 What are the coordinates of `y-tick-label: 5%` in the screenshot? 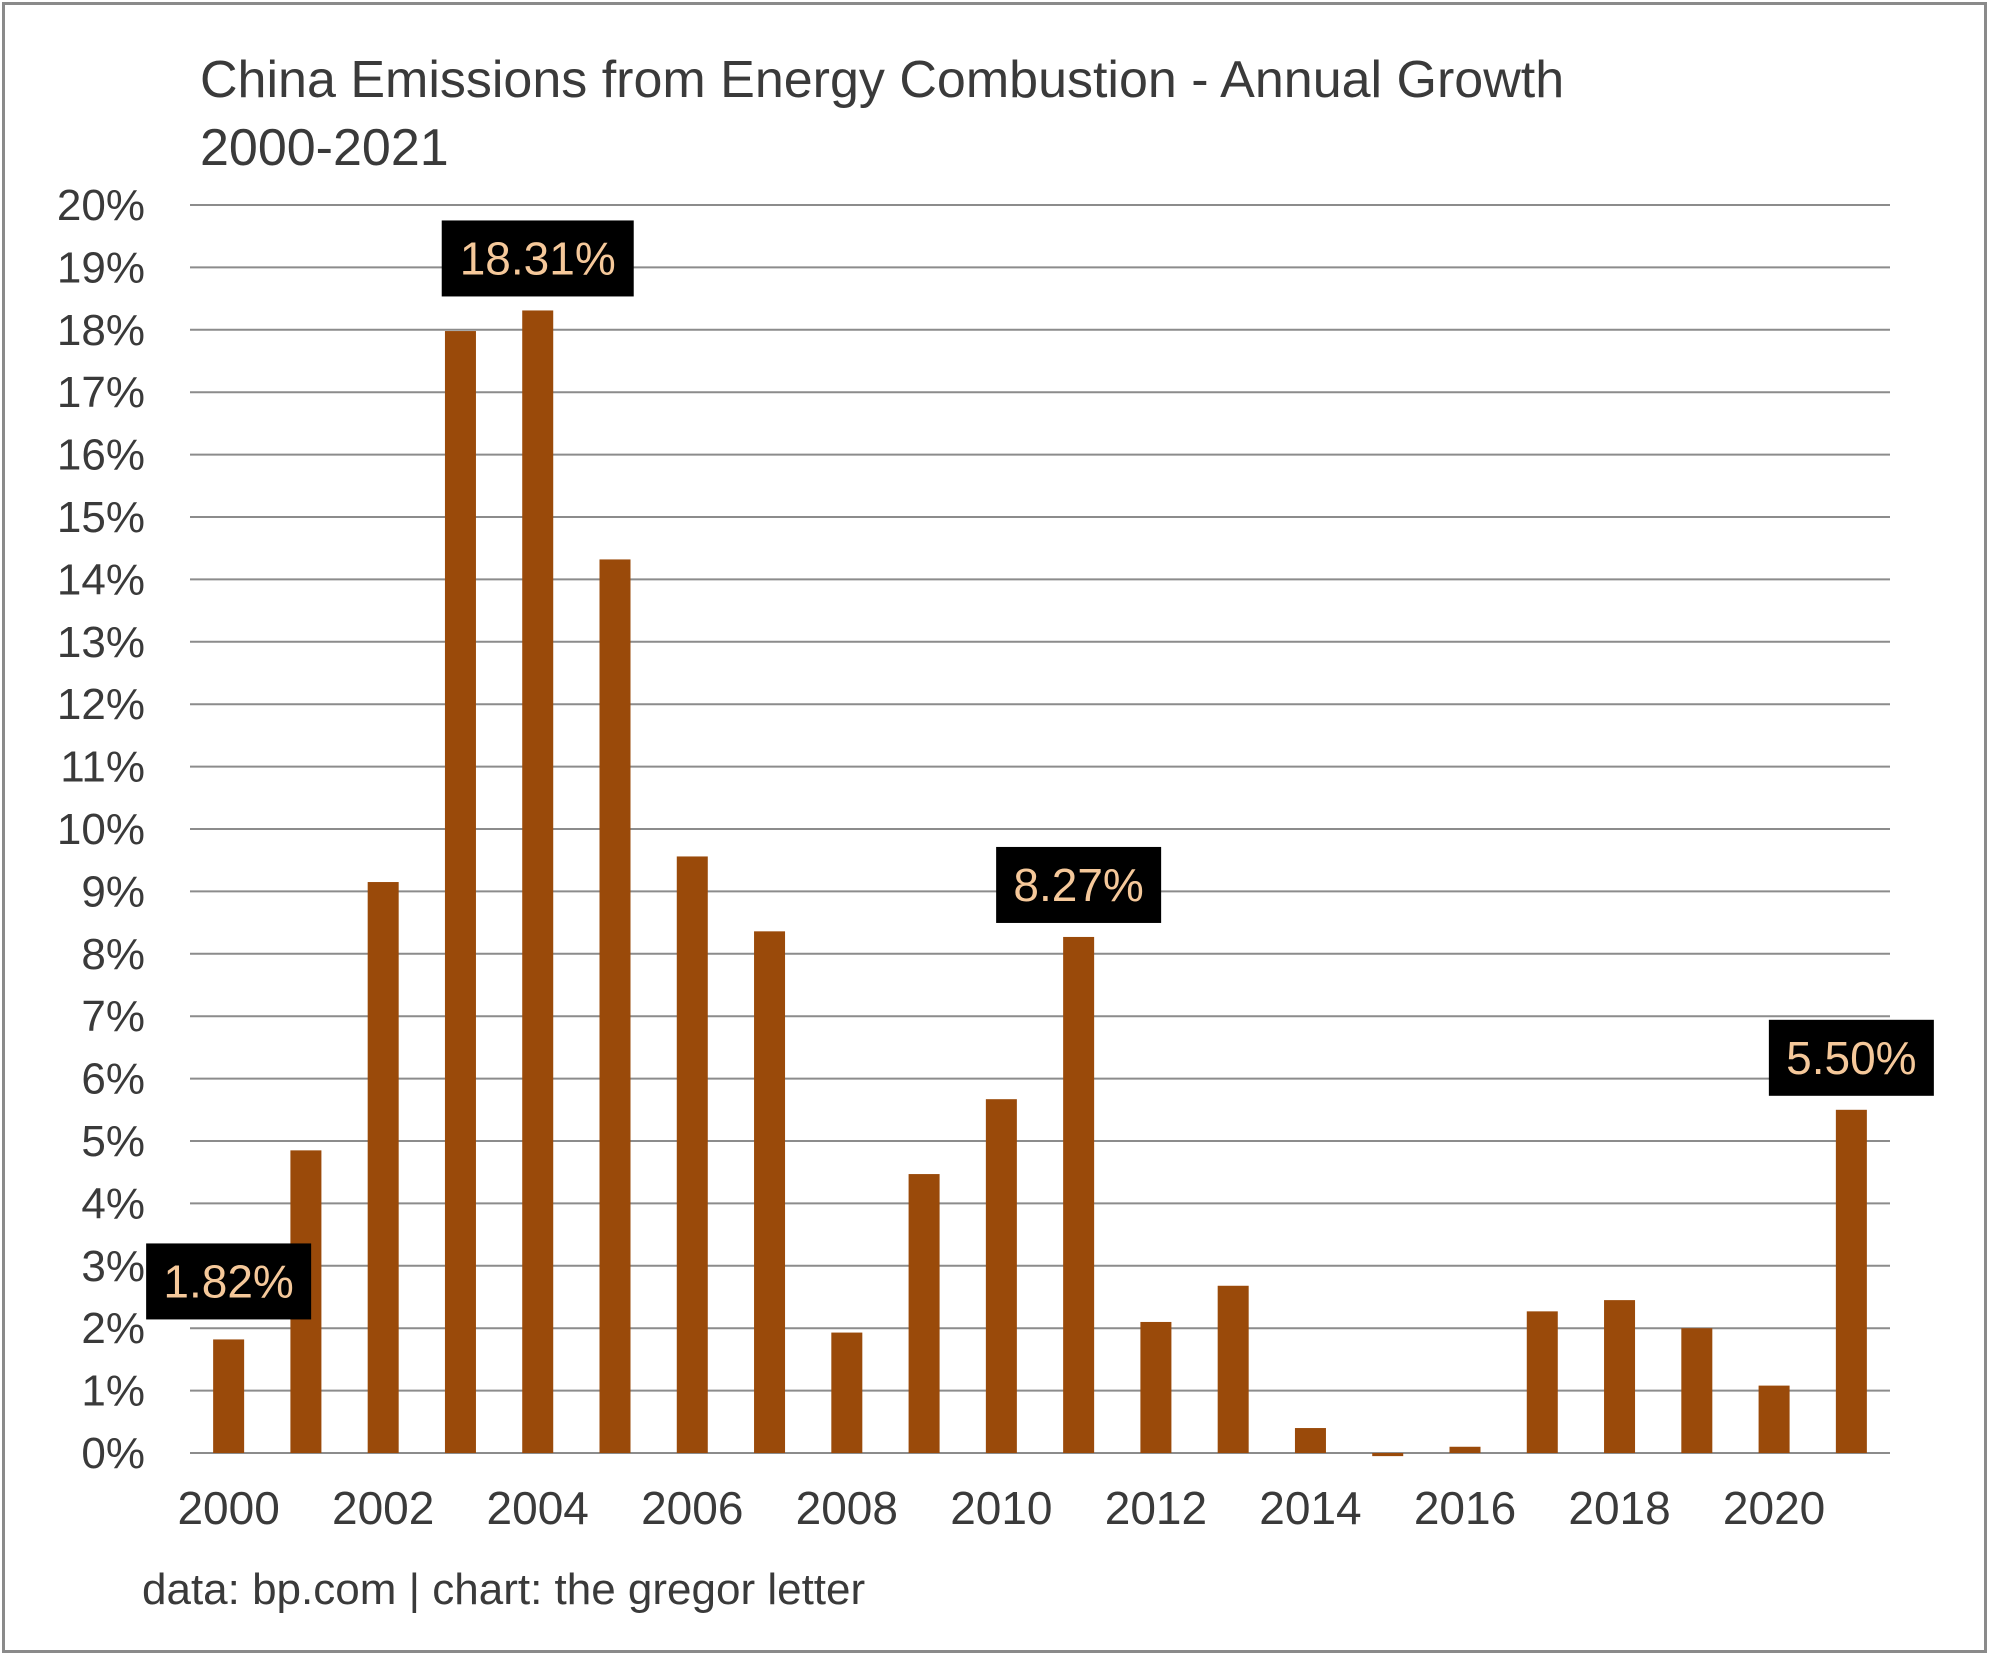 It's located at (113, 1141).